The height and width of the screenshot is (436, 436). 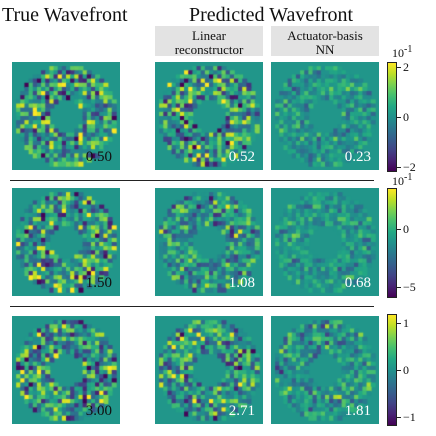 I want to click on colorbar-row2, so click(x=392, y=243).